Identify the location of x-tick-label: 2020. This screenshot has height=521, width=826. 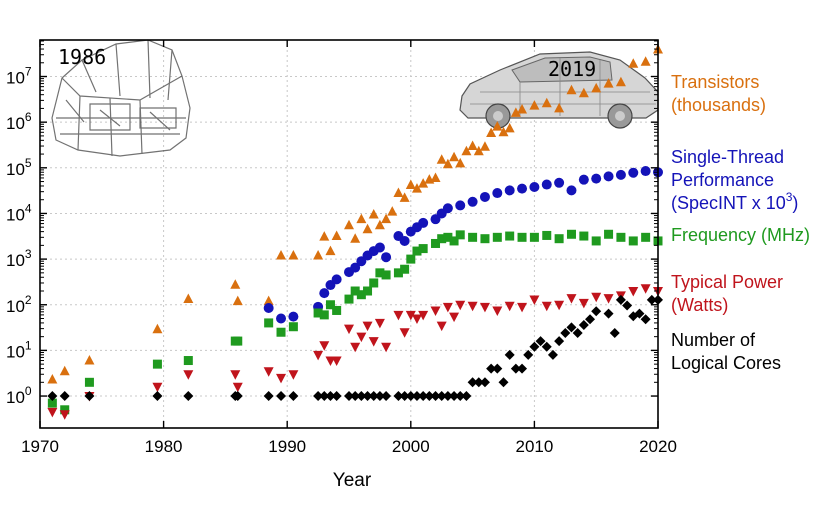
(658, 446).